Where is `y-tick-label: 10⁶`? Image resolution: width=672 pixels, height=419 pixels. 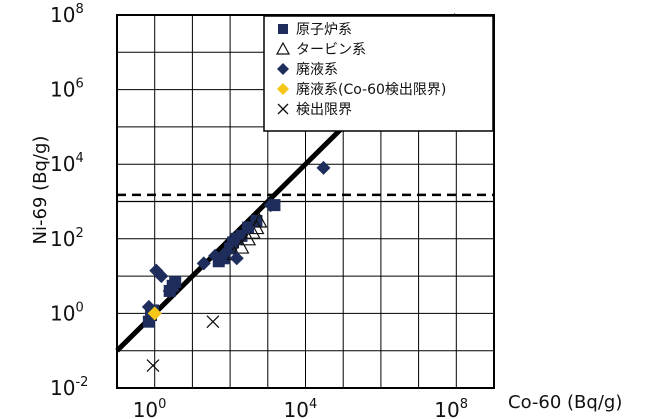
y-tick-label: 10⁶ is located at coordinates (67, 89).